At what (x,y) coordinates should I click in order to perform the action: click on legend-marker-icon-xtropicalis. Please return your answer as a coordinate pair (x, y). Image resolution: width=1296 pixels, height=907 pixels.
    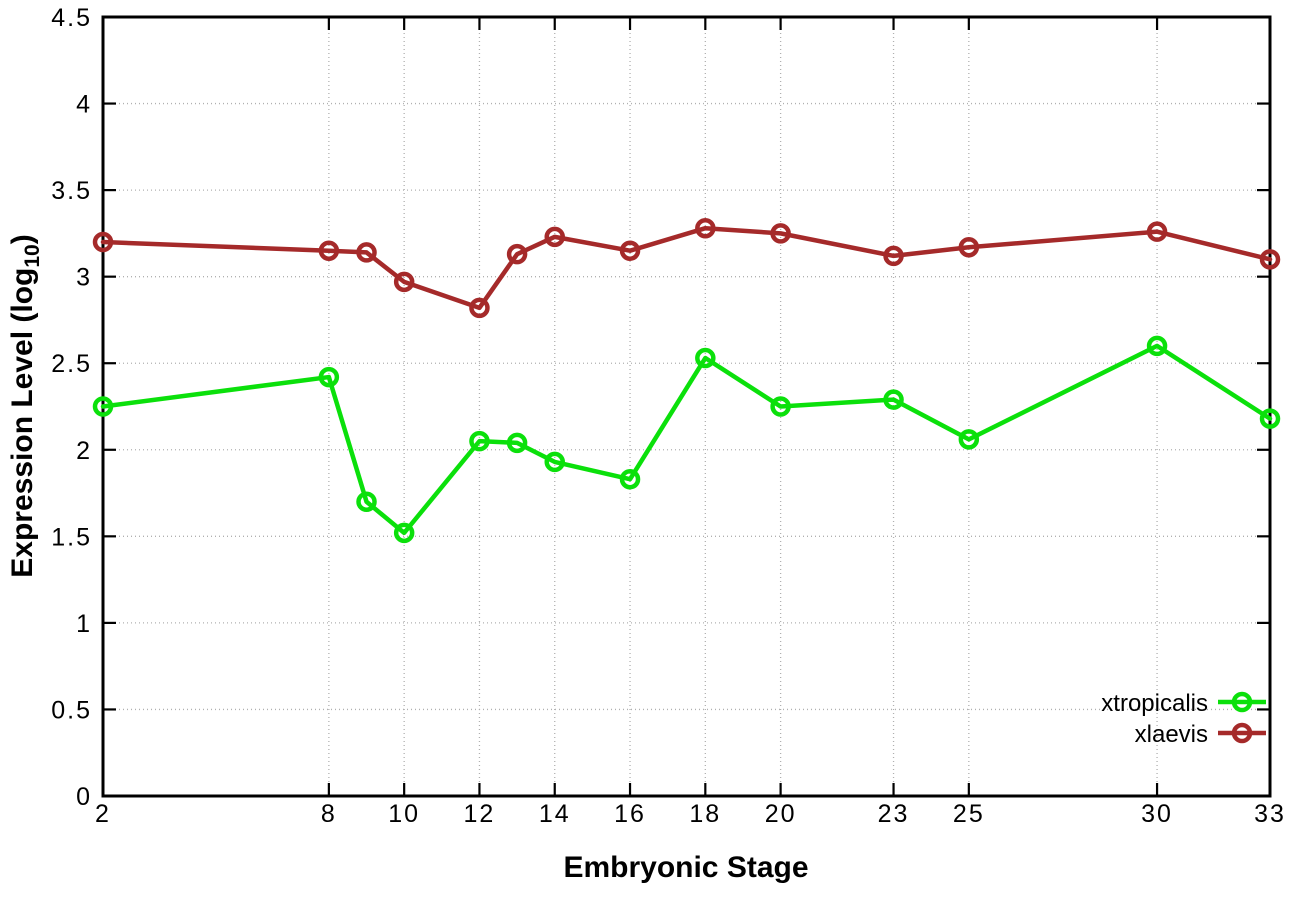
    Looking at the image, I should click on (1242, 702).